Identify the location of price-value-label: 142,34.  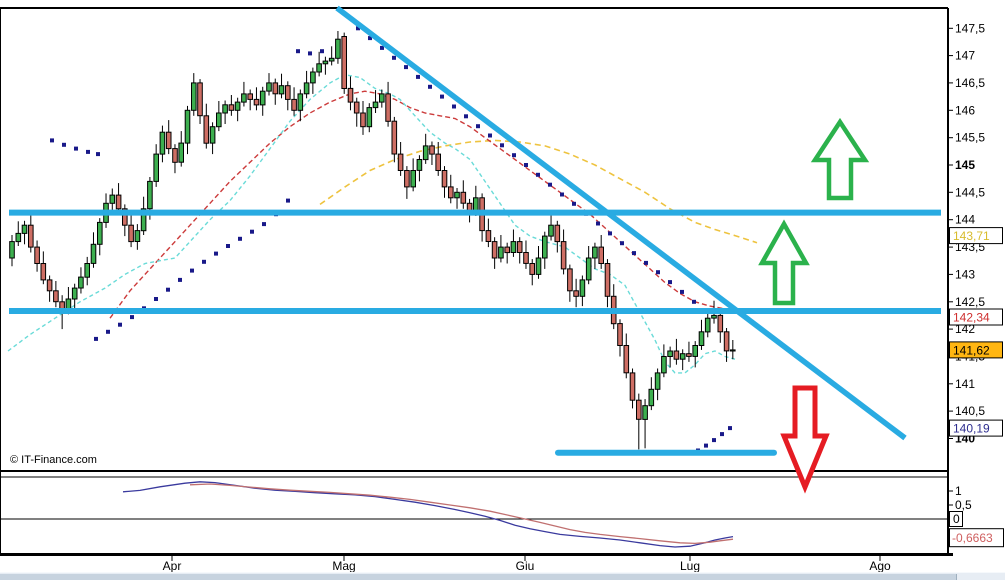
(971, 318).